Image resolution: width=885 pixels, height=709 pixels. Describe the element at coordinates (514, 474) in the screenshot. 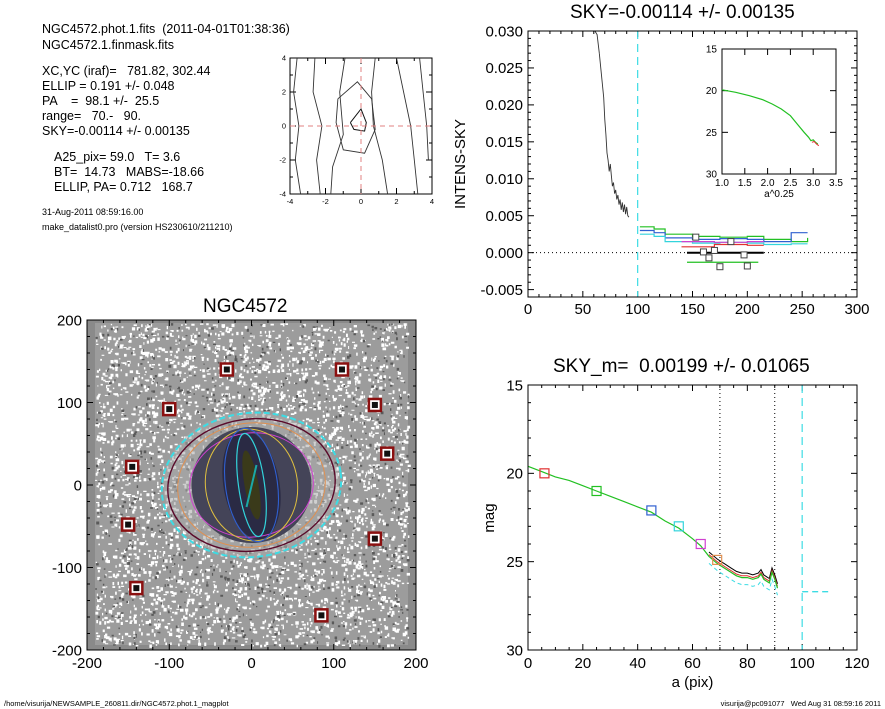

I see `mag-y-tick-label: 20` at that location.